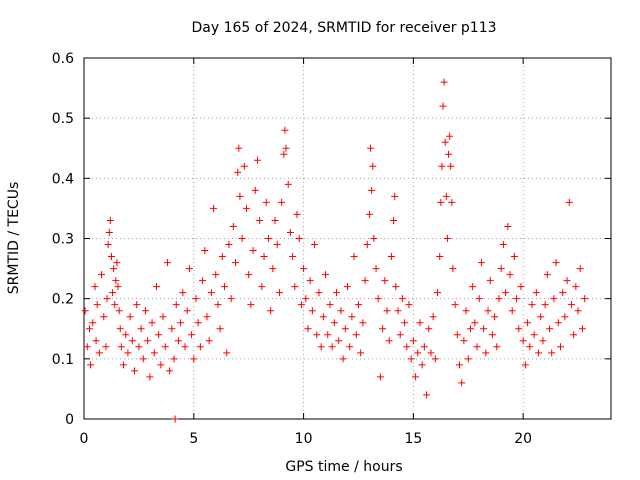 The height and width of the screenshot is (480, 640). What do you see at coordinates (193, 439) in the screenshot?
I see `x-tick-label: 5` at bounding box center [193, 439].